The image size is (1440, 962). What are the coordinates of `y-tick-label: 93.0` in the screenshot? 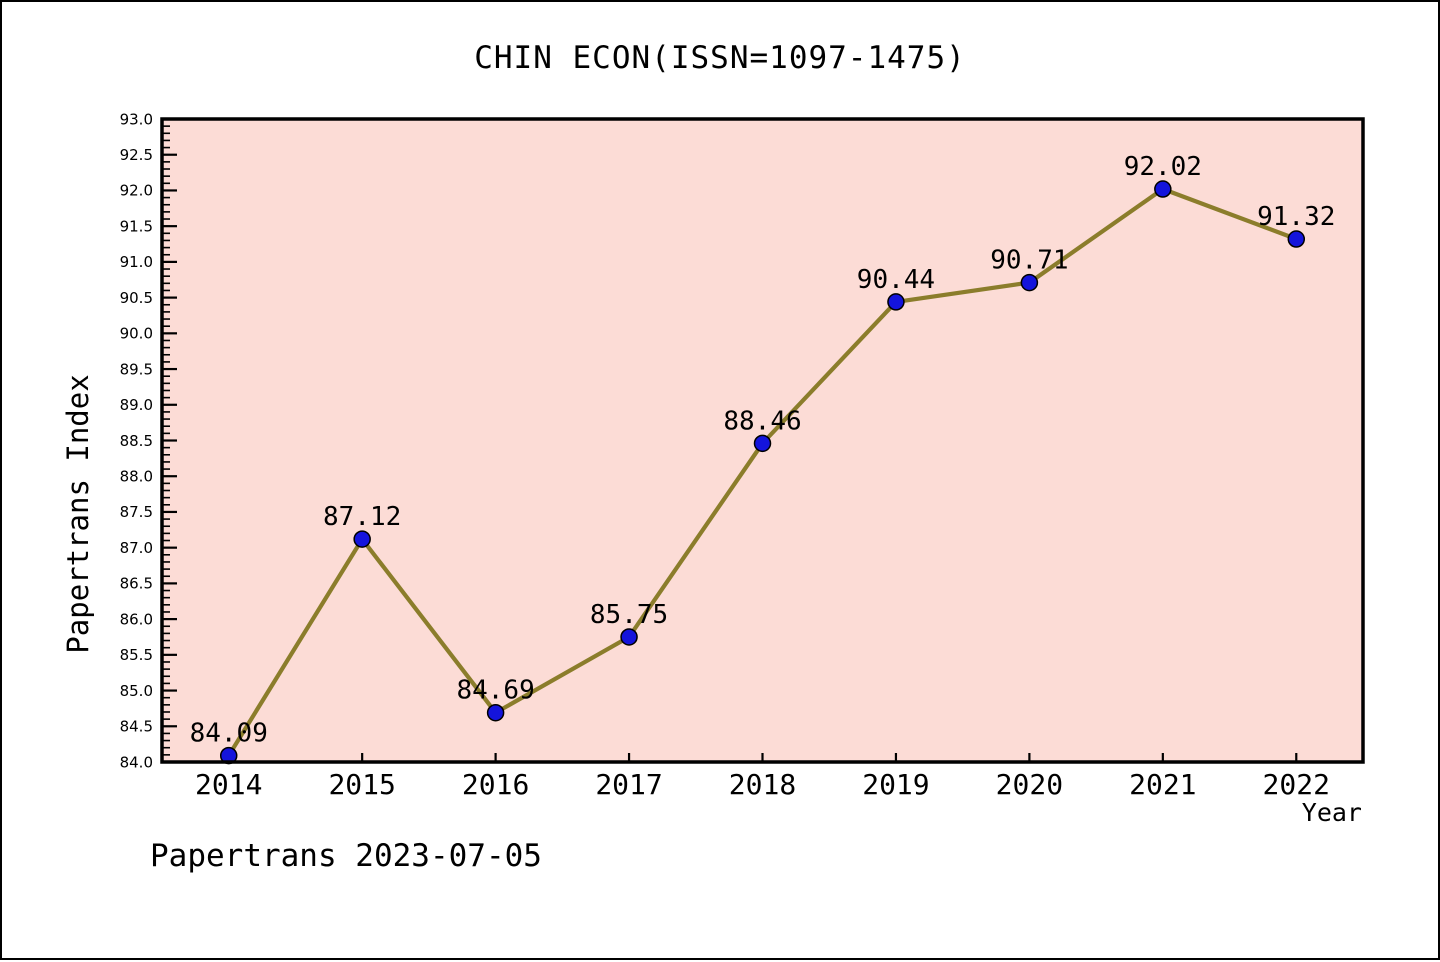 It's located at (136, 119).